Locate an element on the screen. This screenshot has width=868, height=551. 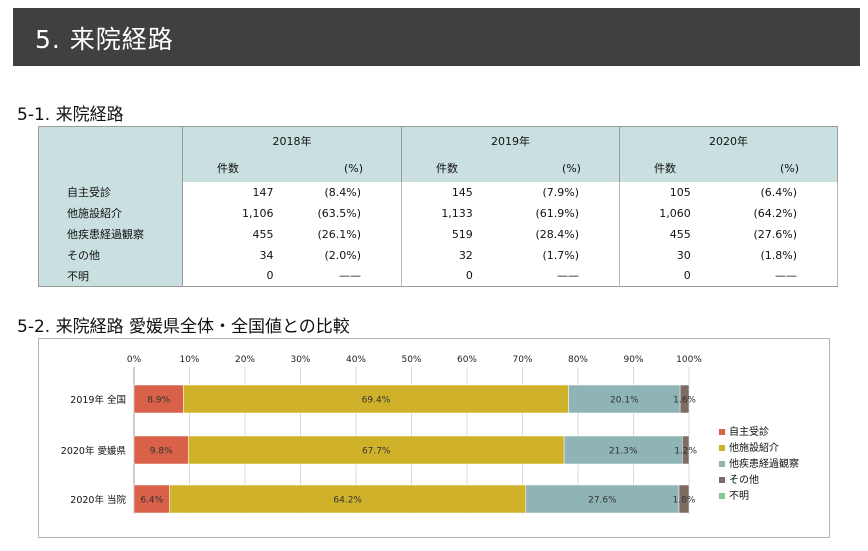
count-cell: 32 is located at coordinates (445, 255).